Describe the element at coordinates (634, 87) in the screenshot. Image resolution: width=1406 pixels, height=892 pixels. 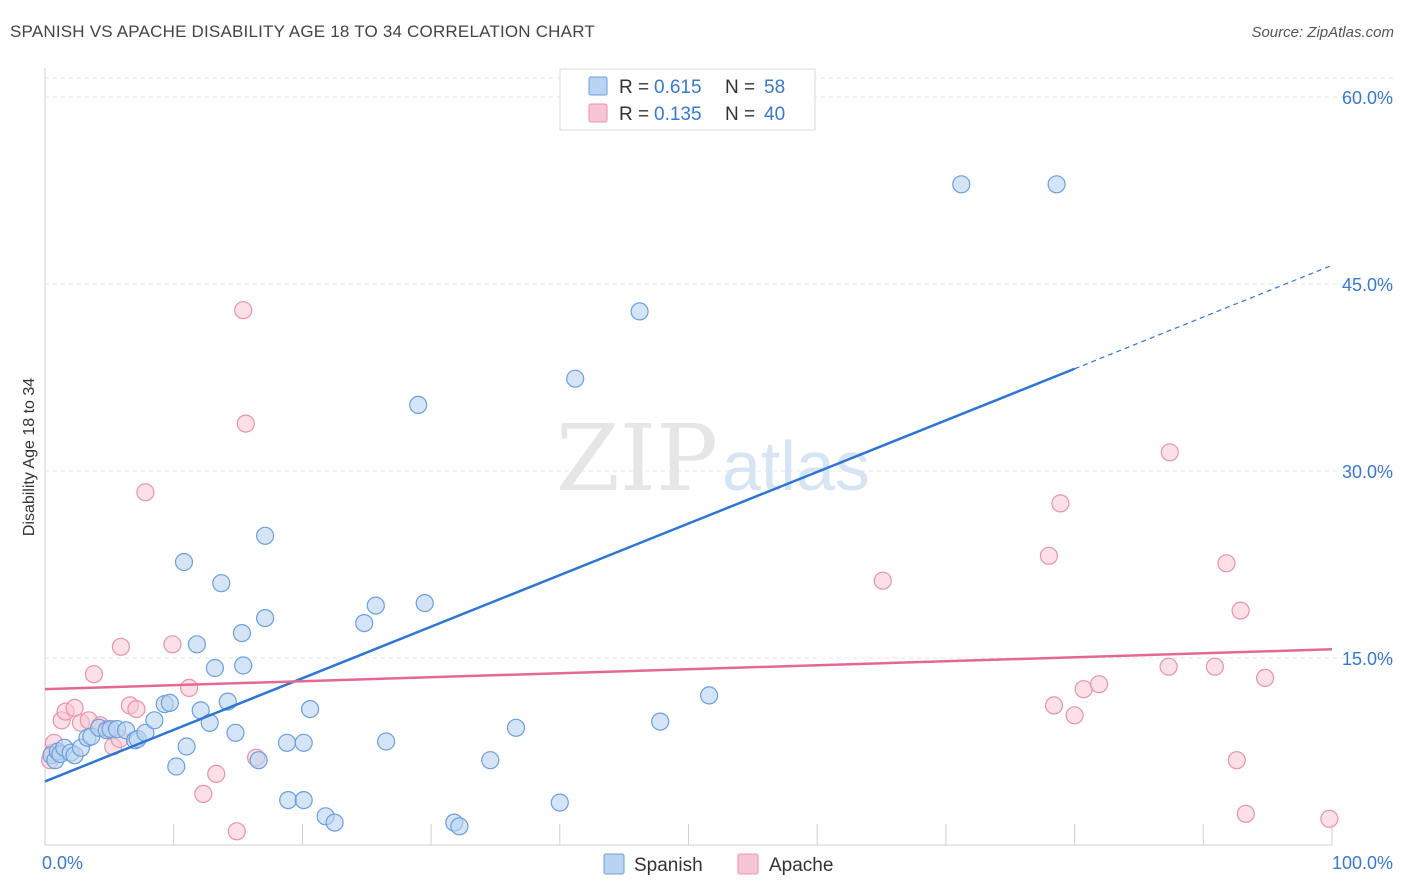
I see `legend-r-label-spanish: R =` at that location.